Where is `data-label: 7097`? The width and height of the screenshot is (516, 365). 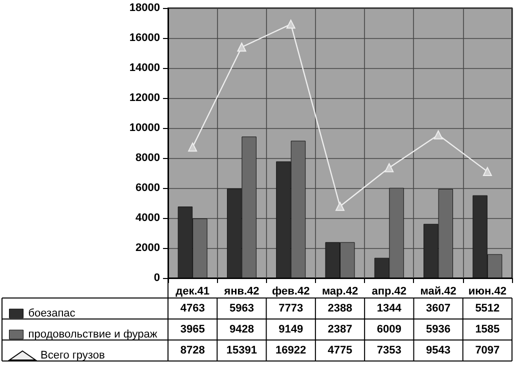 data-label: 7097 is located at coordinates (487, 350).